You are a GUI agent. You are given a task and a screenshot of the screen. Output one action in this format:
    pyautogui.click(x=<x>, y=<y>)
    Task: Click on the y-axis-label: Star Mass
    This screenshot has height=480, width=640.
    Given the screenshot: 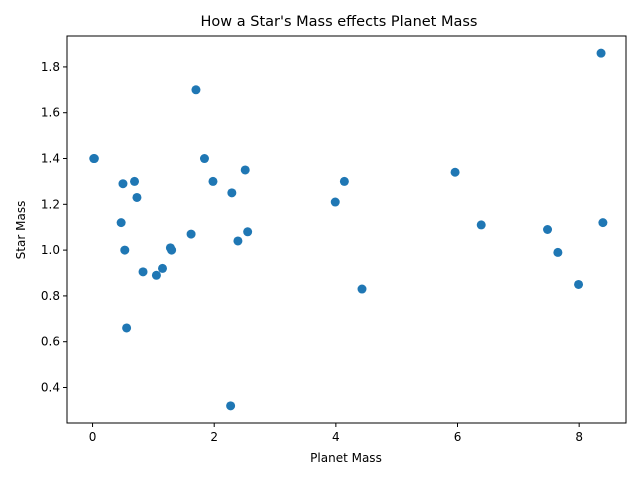 What is the action you would take?
    pyautogui.click(x=21, y=230)
    